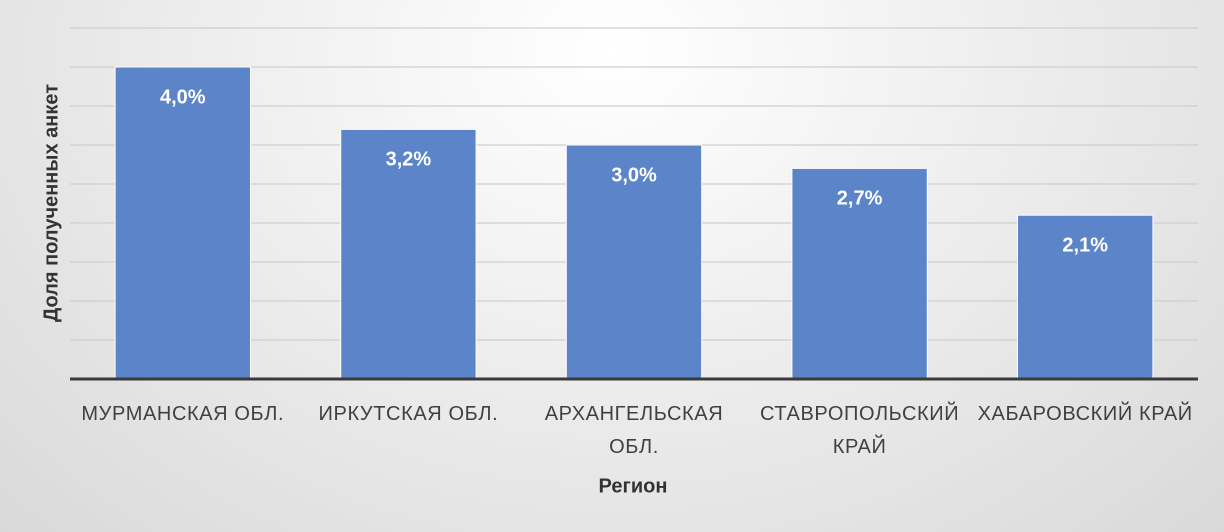  What do you see at coordinates (859, 430) in the screenshot?
I see `x-tick-label: СТАВРОПОЛЬСКИЙ КРАЙ` at bounding box center [859, 430].